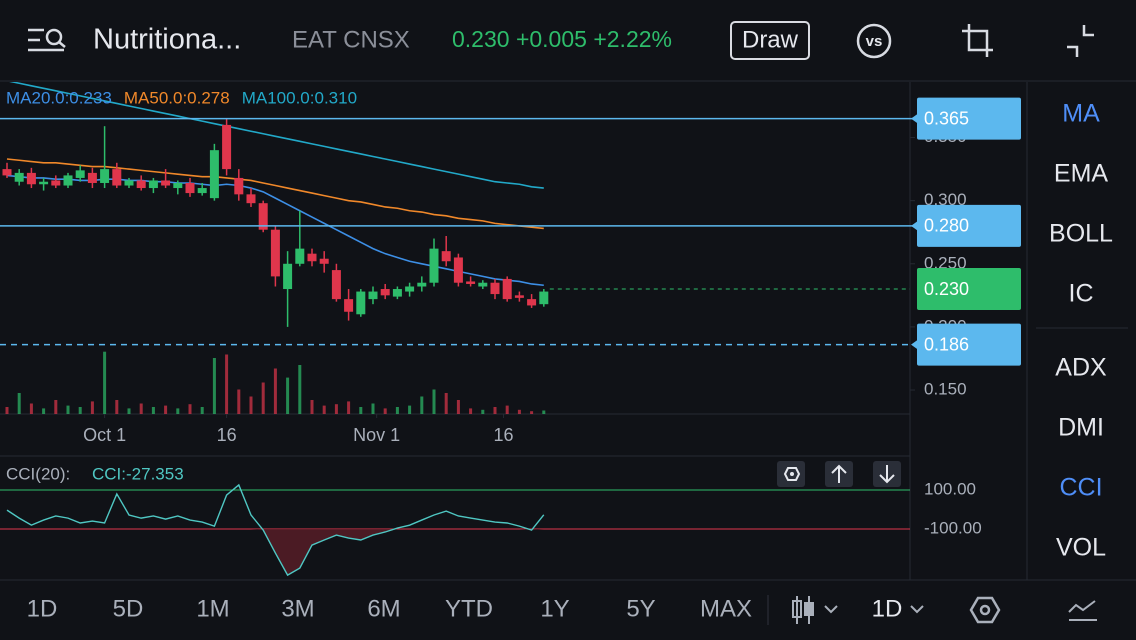 The height and width of the screenshot is (640, 1136). I want to click on cci-plot, so click(455, 530).